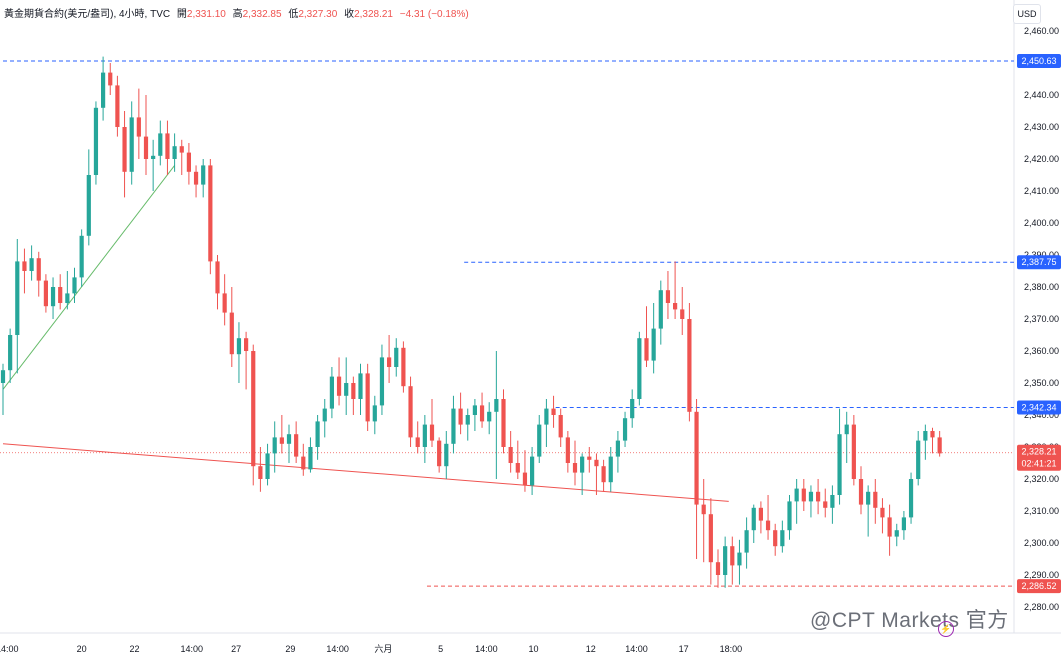  What do you see at coordinates (82, 649) in the screenshot?
I see `x-tick-label: 20` at bounding box center [82, 649].